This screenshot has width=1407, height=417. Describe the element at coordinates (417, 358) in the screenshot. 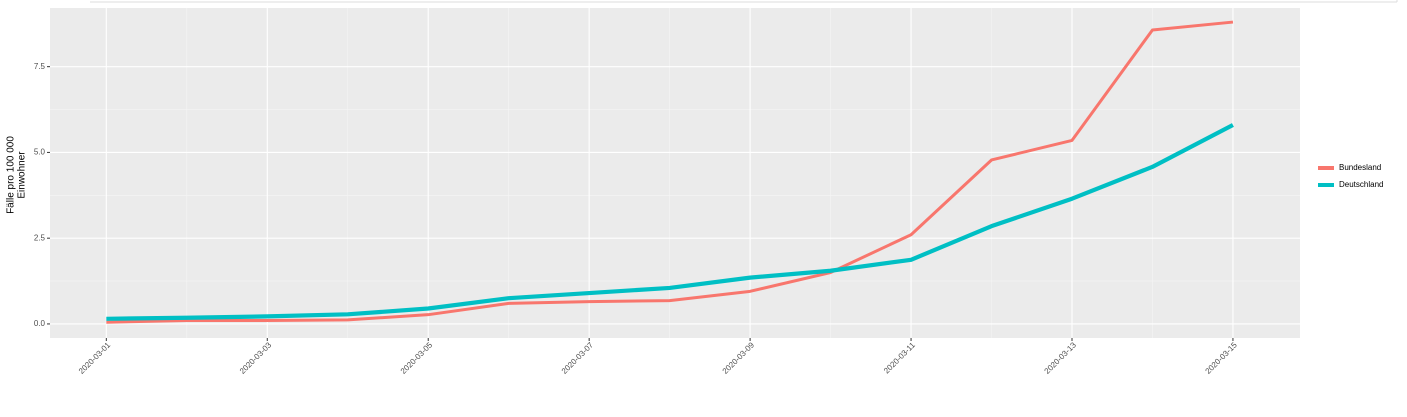

I see `x-tick-label: 2020-03-05` at that location.